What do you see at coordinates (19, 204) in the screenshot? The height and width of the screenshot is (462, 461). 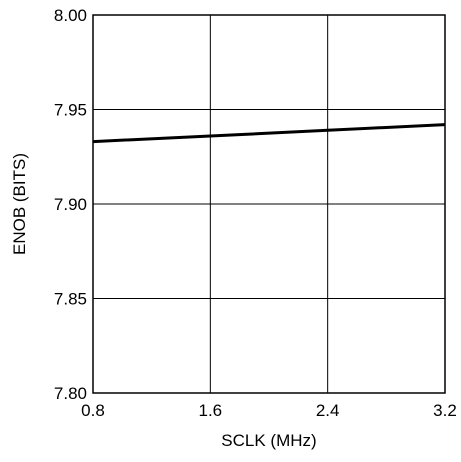 I see `y-axis-label: ENOB (BITS)` at bounding box center [19, 204].